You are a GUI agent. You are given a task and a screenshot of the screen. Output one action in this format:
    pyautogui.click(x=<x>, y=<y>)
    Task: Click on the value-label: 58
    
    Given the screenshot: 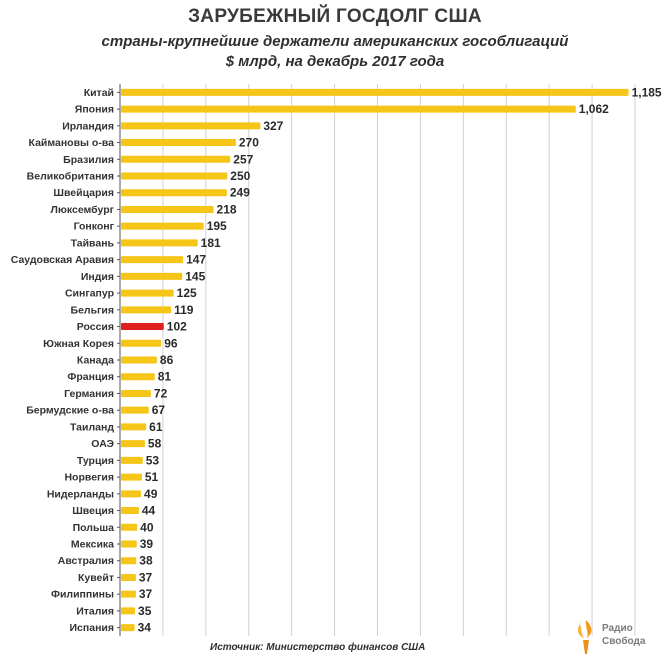 What is the action you would take?
    pyautogui.click(x=155, y=444)
    